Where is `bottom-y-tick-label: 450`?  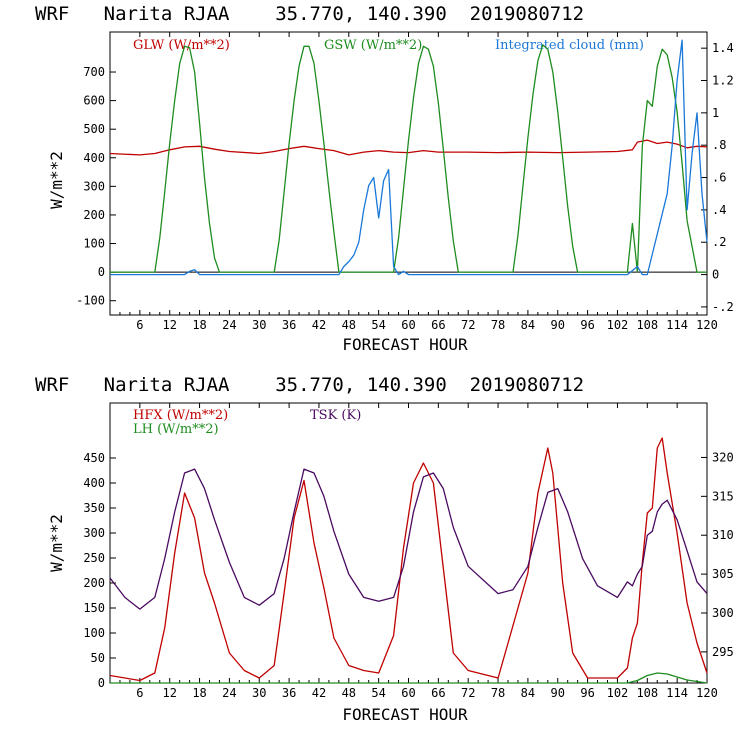
bottom-y-tick-label: 450 is located at coordinates (94, 458).